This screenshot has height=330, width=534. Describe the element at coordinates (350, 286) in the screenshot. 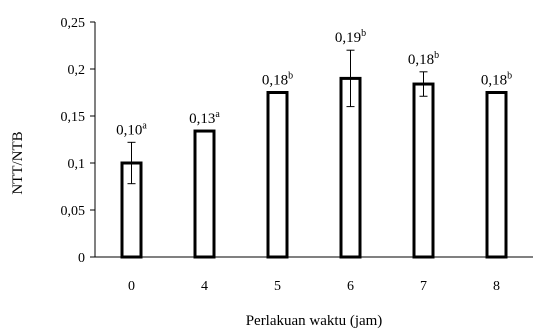

I see `x-tick-label: 6` at that location.